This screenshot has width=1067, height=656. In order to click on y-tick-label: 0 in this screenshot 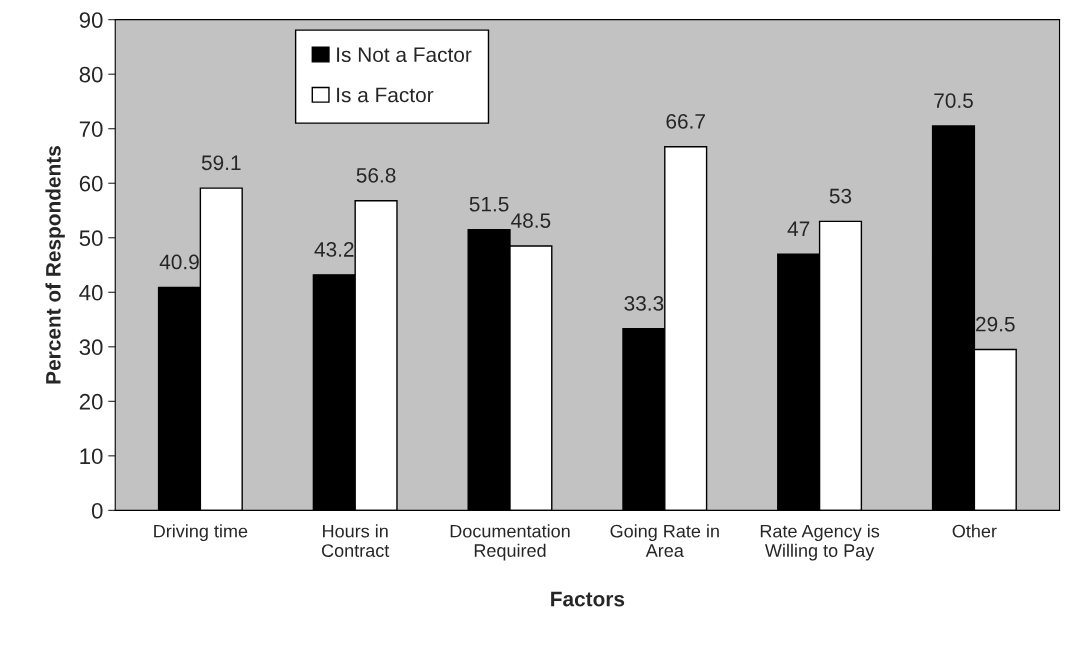, I will do `click(97, 510)`.